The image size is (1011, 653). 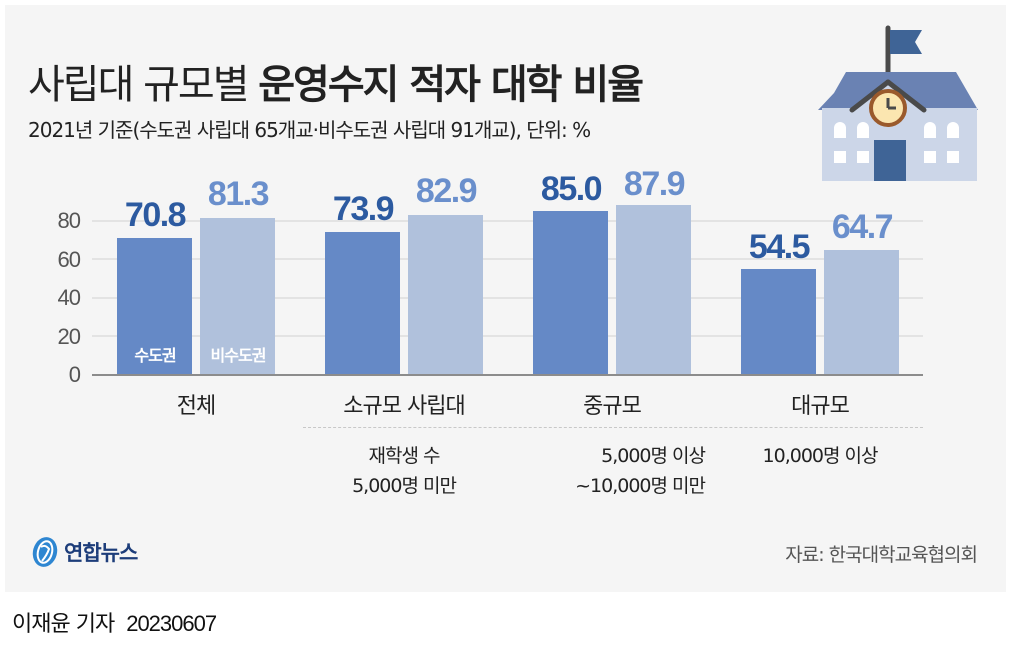 What do you see at coordinates (101, 553) in the screenshot?
I see `logo-text: 연합뉴스` at bounding box center [101, 553].